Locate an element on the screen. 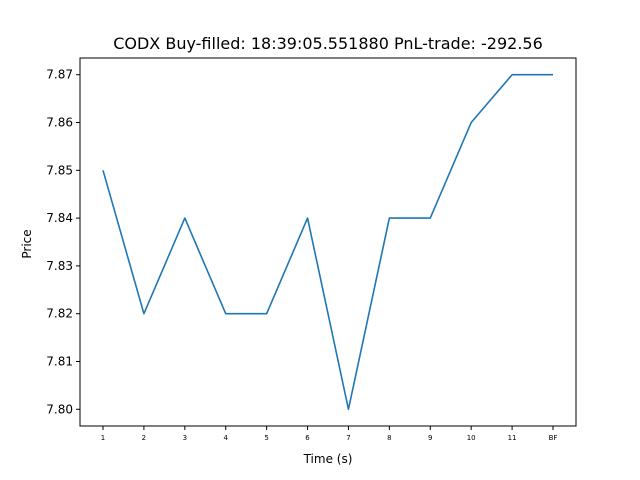 The height and width of the screenshot is (480, 640). x-tick-label: 6 is located at coordinates (307, 438).